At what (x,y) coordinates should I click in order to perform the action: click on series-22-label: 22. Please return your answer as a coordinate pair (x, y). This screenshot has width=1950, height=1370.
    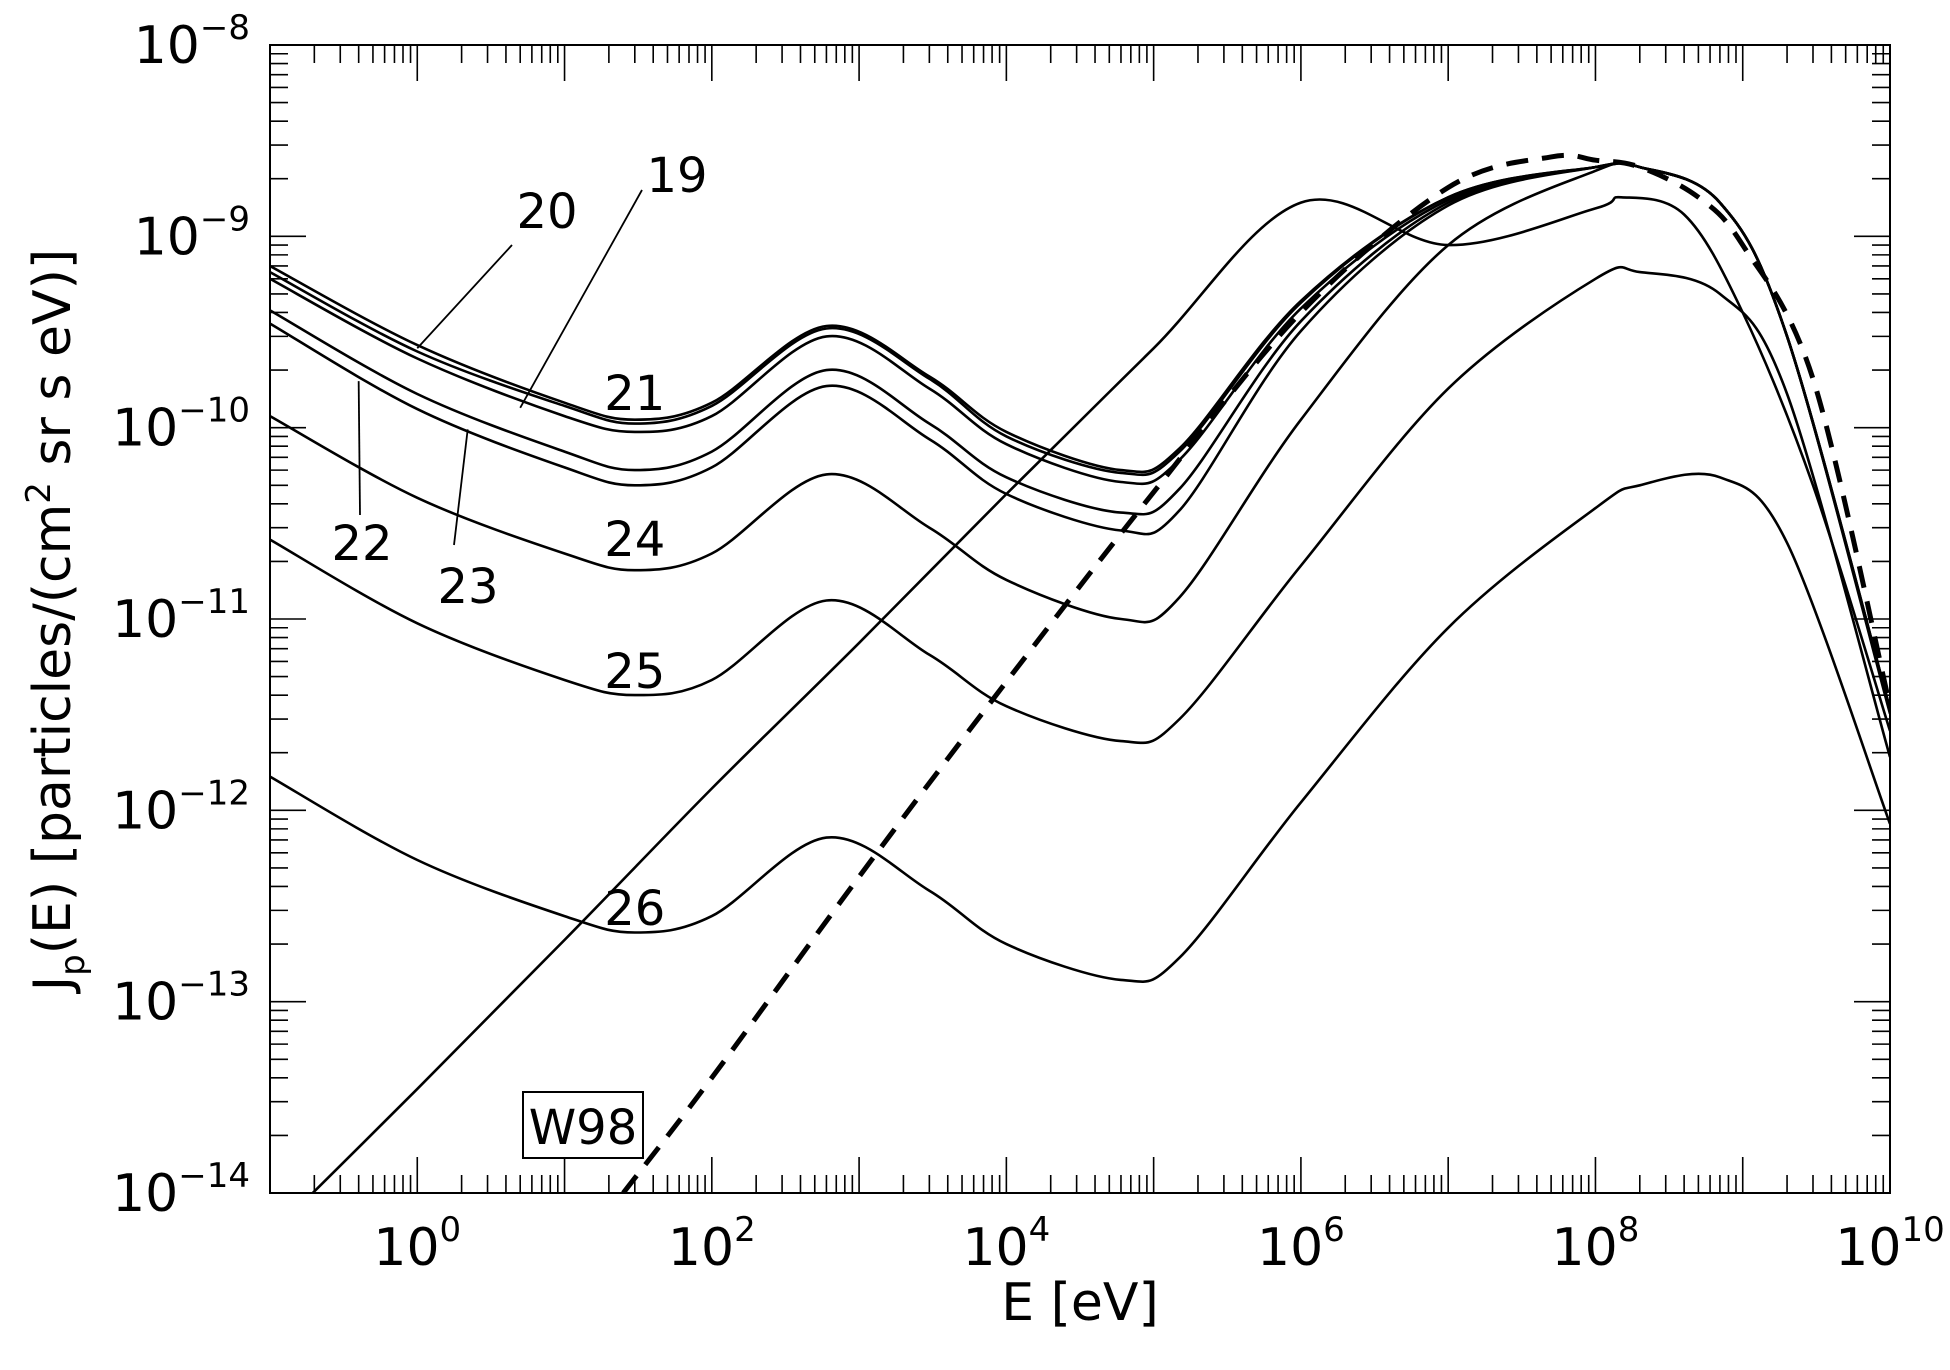
    Looking at the image, I should click on (361, 544).